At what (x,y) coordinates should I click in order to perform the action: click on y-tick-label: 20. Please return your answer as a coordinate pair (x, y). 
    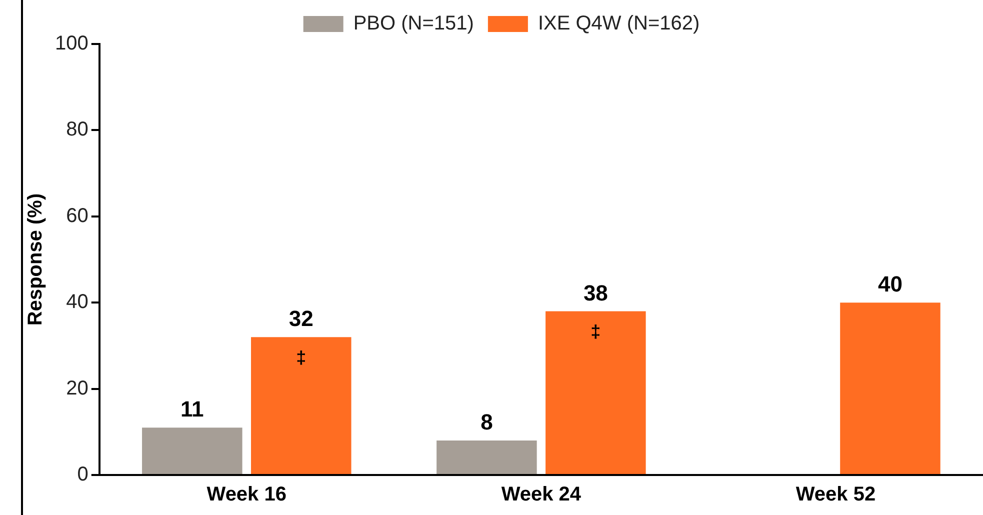
    Looking at the image, I should click on (77, 388).